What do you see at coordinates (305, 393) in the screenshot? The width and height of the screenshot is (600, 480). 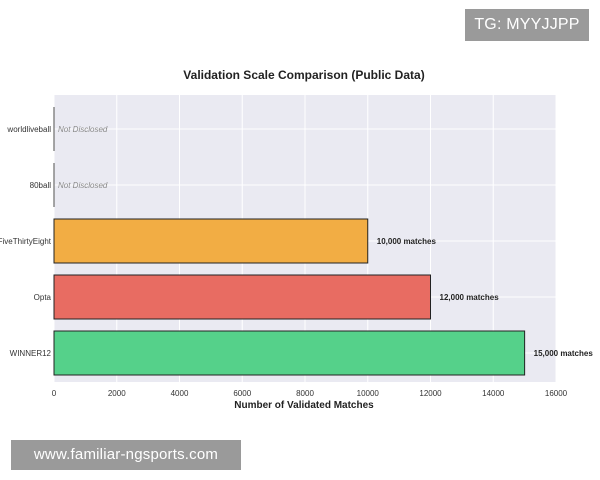 I see `x-tick-label: 8000` at bounding box center [305, 393].